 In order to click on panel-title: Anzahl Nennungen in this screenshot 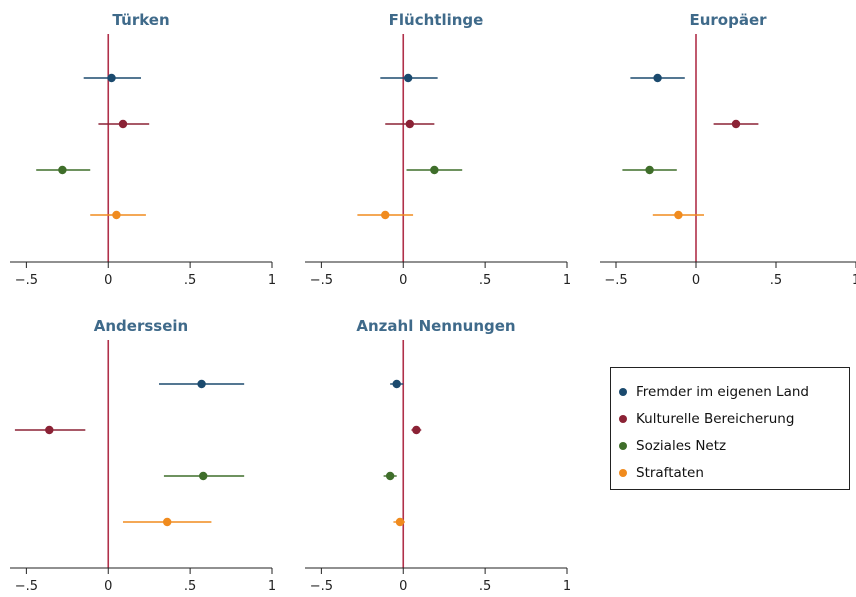, I will do `click(435, 326)`.